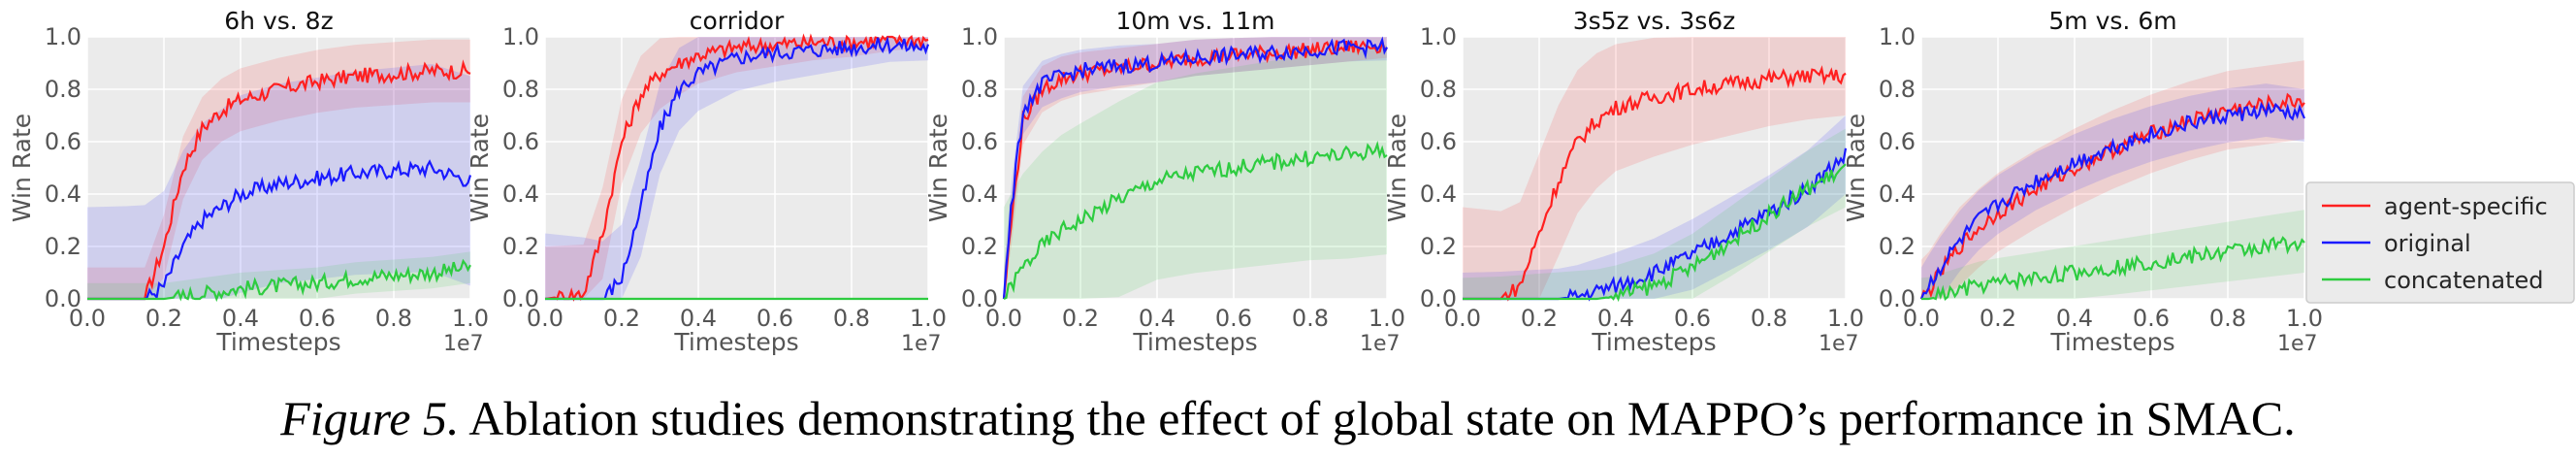 The width and height of the screenshot is (2576, 458). What do you see at coordinates (370, 418) in the screenshot?
I see `caption-label: Figure 5.` at bounding box center [370, 418].